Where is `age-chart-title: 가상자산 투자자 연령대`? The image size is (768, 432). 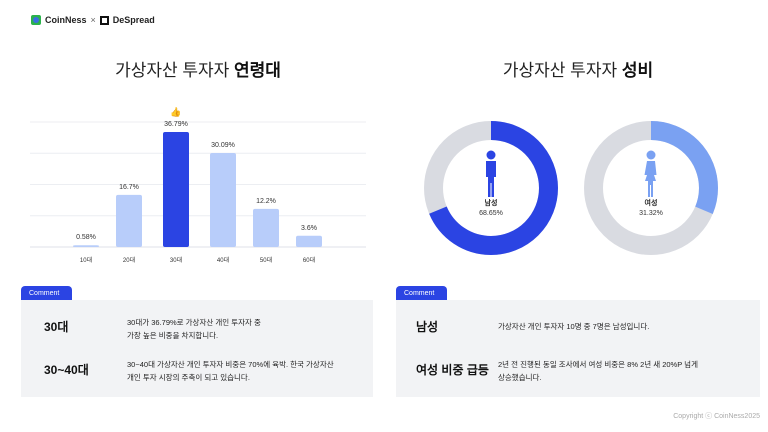 age-chart-title: 가상자산 투자자 연령대 is located at coordinates (198, 70).